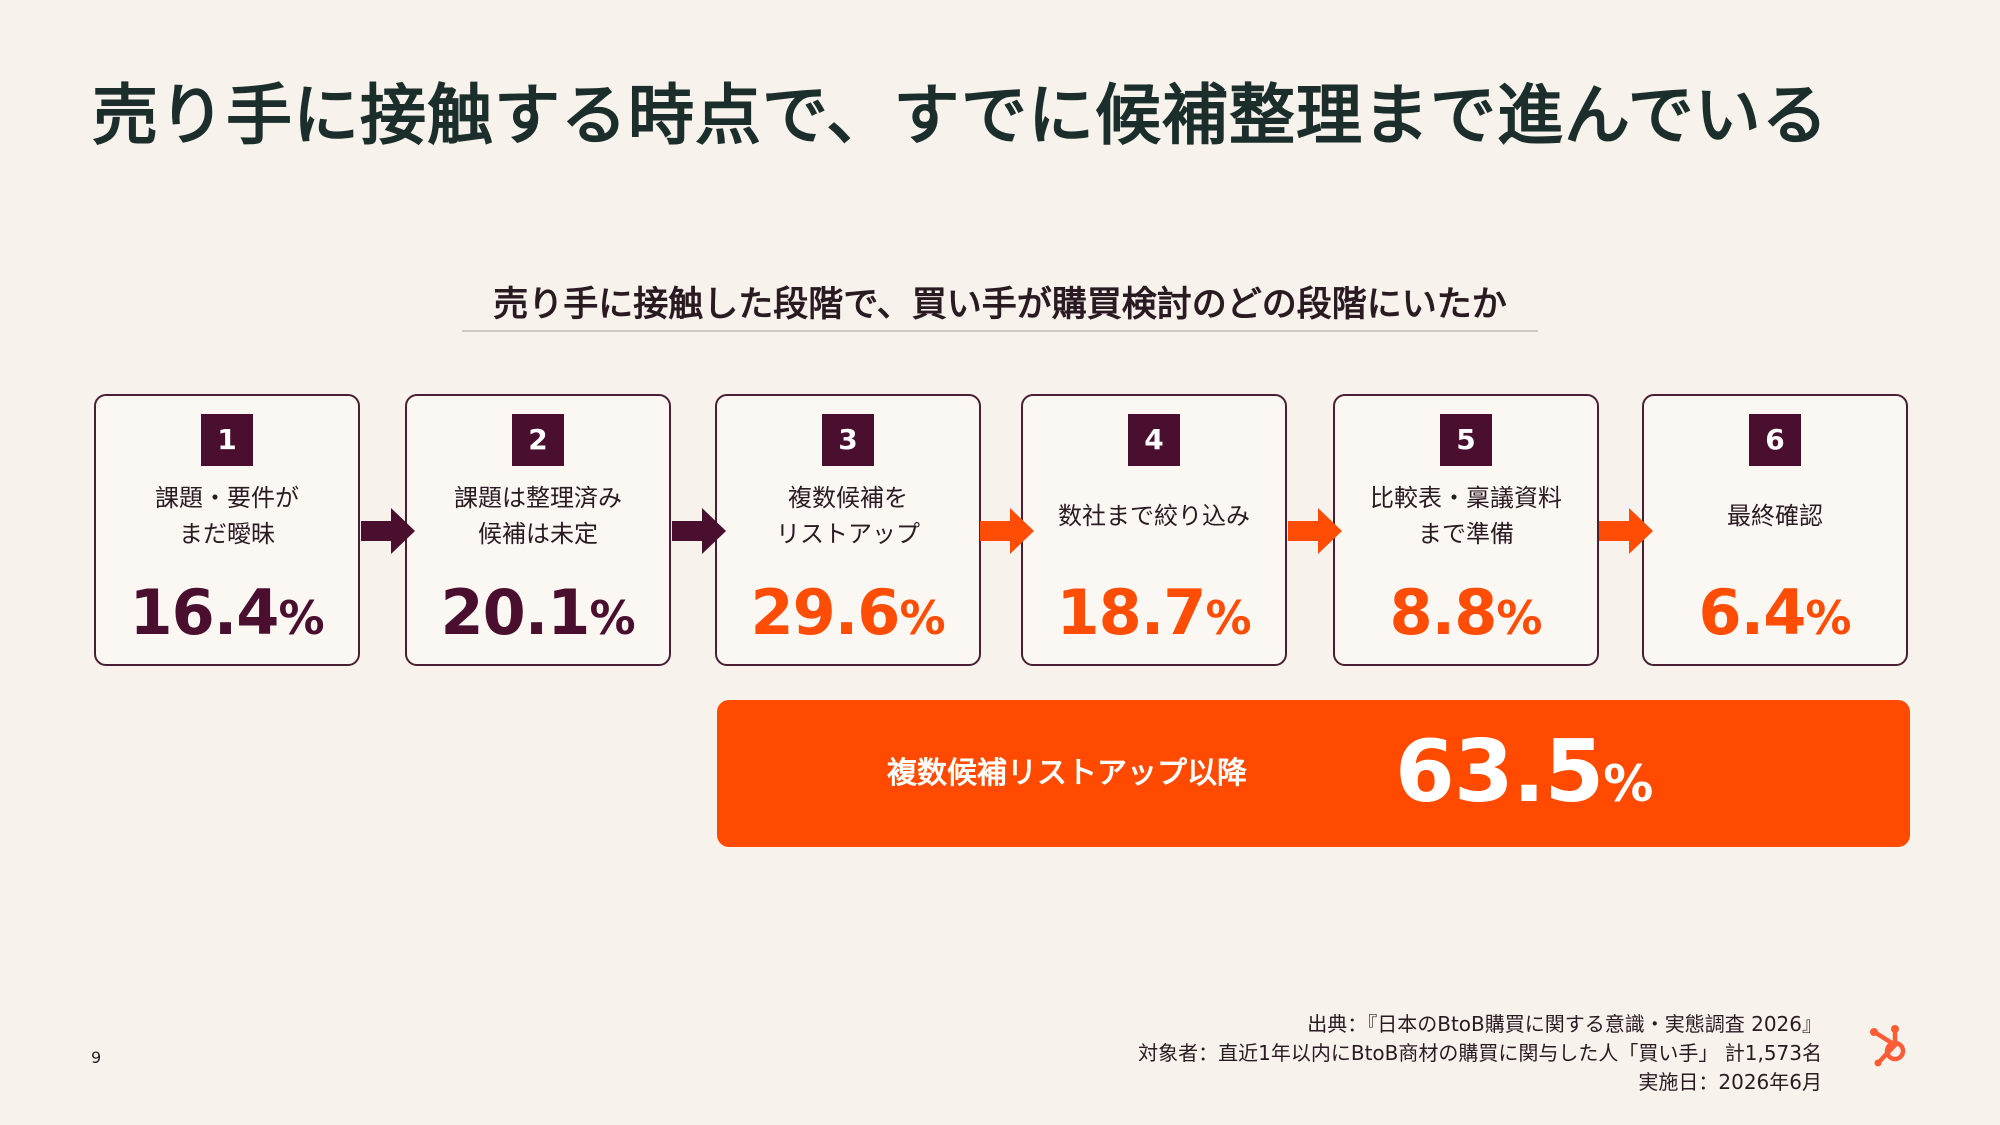 Image resolution: width=2000 pixels, height=1125 pixels. Describe the element at coordinates (960, 115) in the screenshot. I see `page-title: 売り手に接触する時点で、すでに候補整理まで進んでいる` at that location.